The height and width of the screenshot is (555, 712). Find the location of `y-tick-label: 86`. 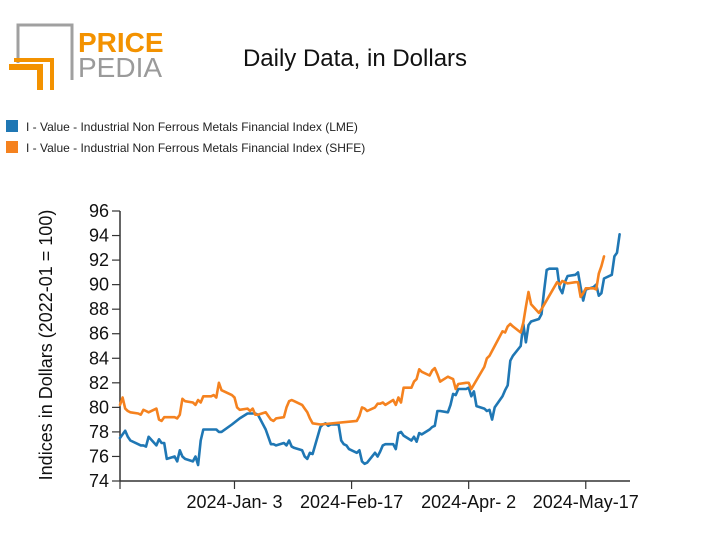

y-tick-label: 86 is located at coordinates (99, 334).